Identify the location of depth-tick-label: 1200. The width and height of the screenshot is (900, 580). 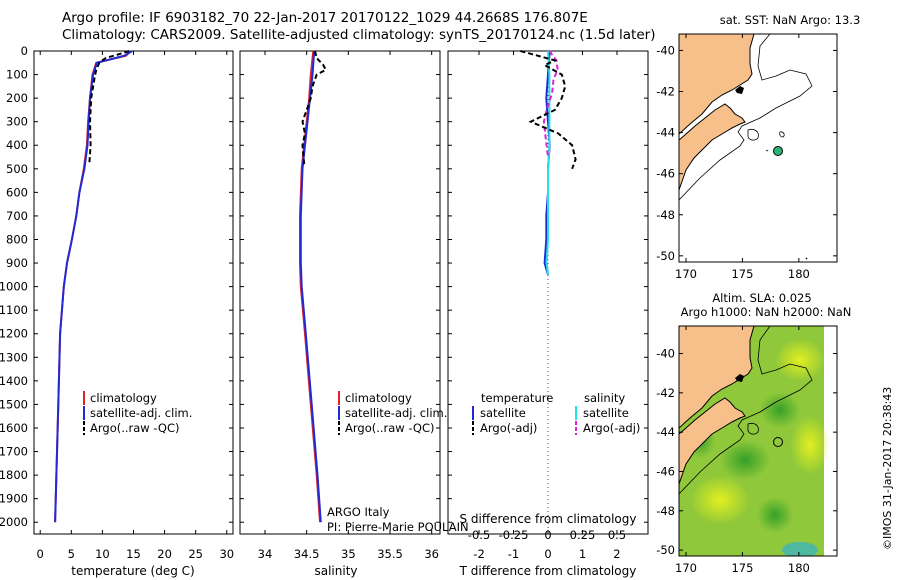
(14, 334).